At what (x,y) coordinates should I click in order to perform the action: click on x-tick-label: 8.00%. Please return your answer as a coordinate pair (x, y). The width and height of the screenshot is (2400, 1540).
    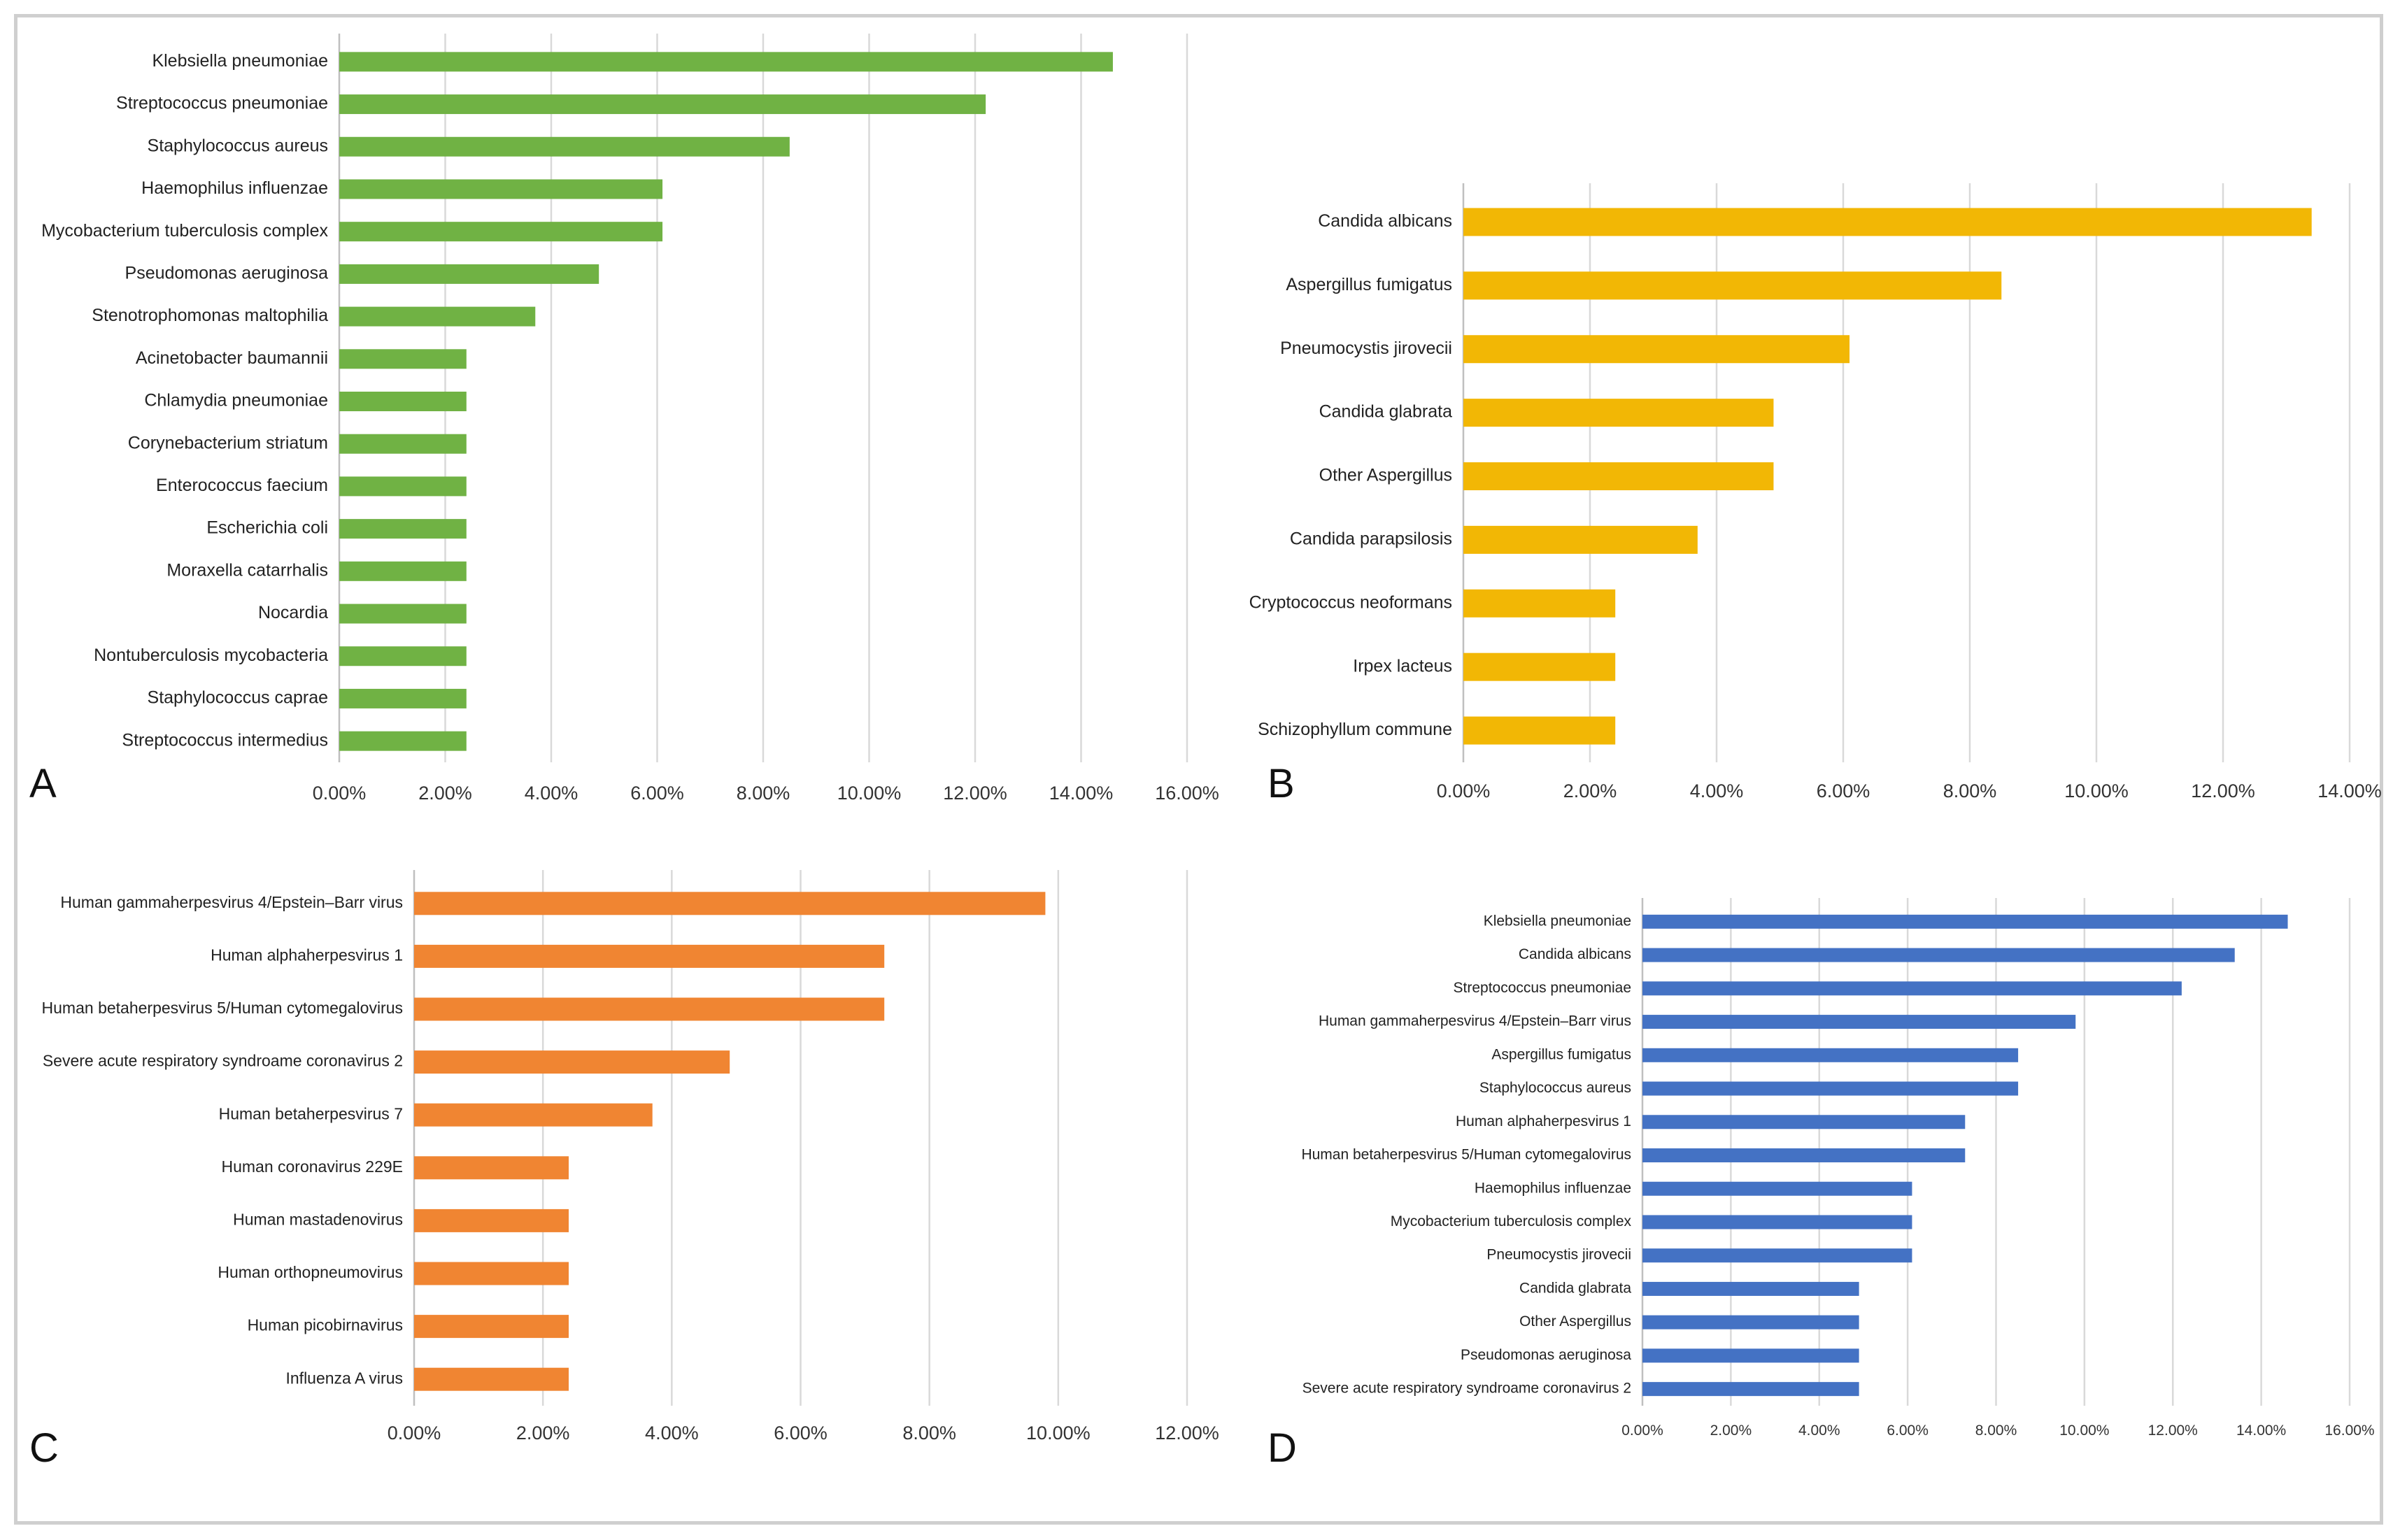
    Looking at the image, I should click on (929, 1433).